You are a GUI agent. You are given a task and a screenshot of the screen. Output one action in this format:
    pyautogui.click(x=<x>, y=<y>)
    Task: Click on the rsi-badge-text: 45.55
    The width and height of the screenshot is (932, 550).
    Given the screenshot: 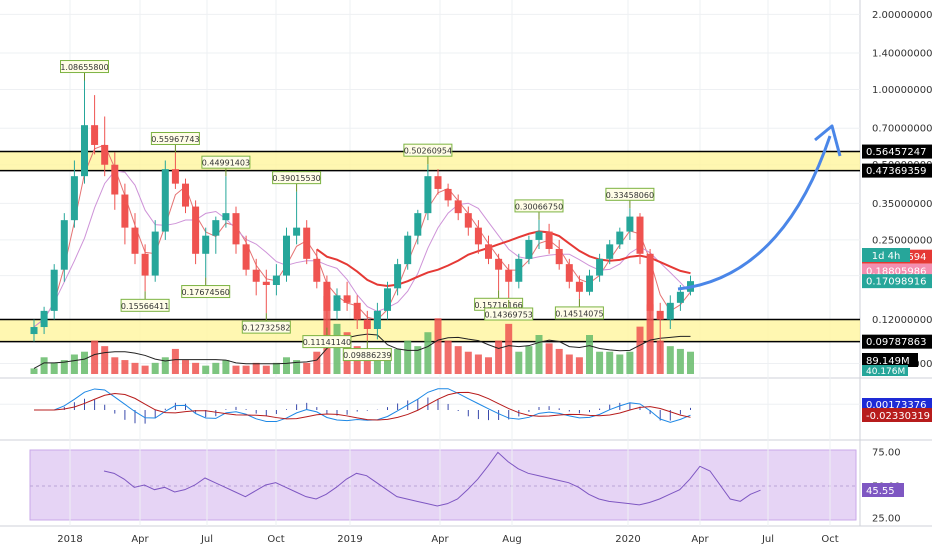 What is the action you would take?
    pyautogui.click(x=880, y=491)
    